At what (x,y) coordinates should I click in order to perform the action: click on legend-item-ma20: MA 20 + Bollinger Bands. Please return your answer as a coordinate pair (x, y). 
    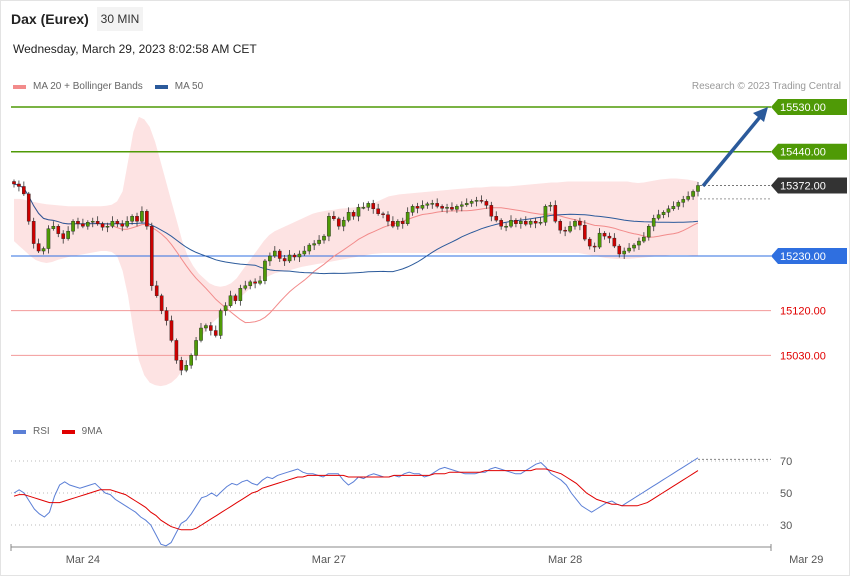
    Looking at the image, I should click on (78, 86).